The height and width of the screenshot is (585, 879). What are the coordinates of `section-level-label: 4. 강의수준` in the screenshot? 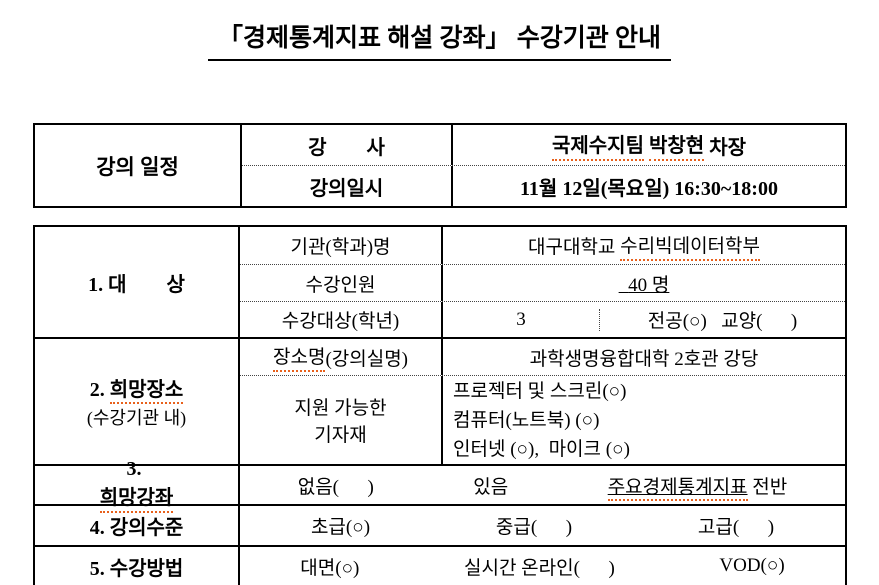 It's located at (137, 525).